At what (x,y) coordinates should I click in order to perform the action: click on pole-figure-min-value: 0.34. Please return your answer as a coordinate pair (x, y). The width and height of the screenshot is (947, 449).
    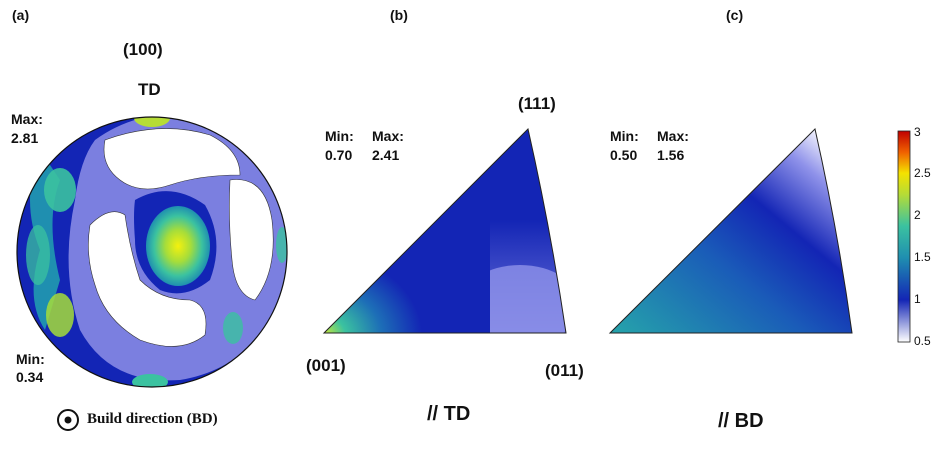
    Looking at the image, I should click on (30, 377).